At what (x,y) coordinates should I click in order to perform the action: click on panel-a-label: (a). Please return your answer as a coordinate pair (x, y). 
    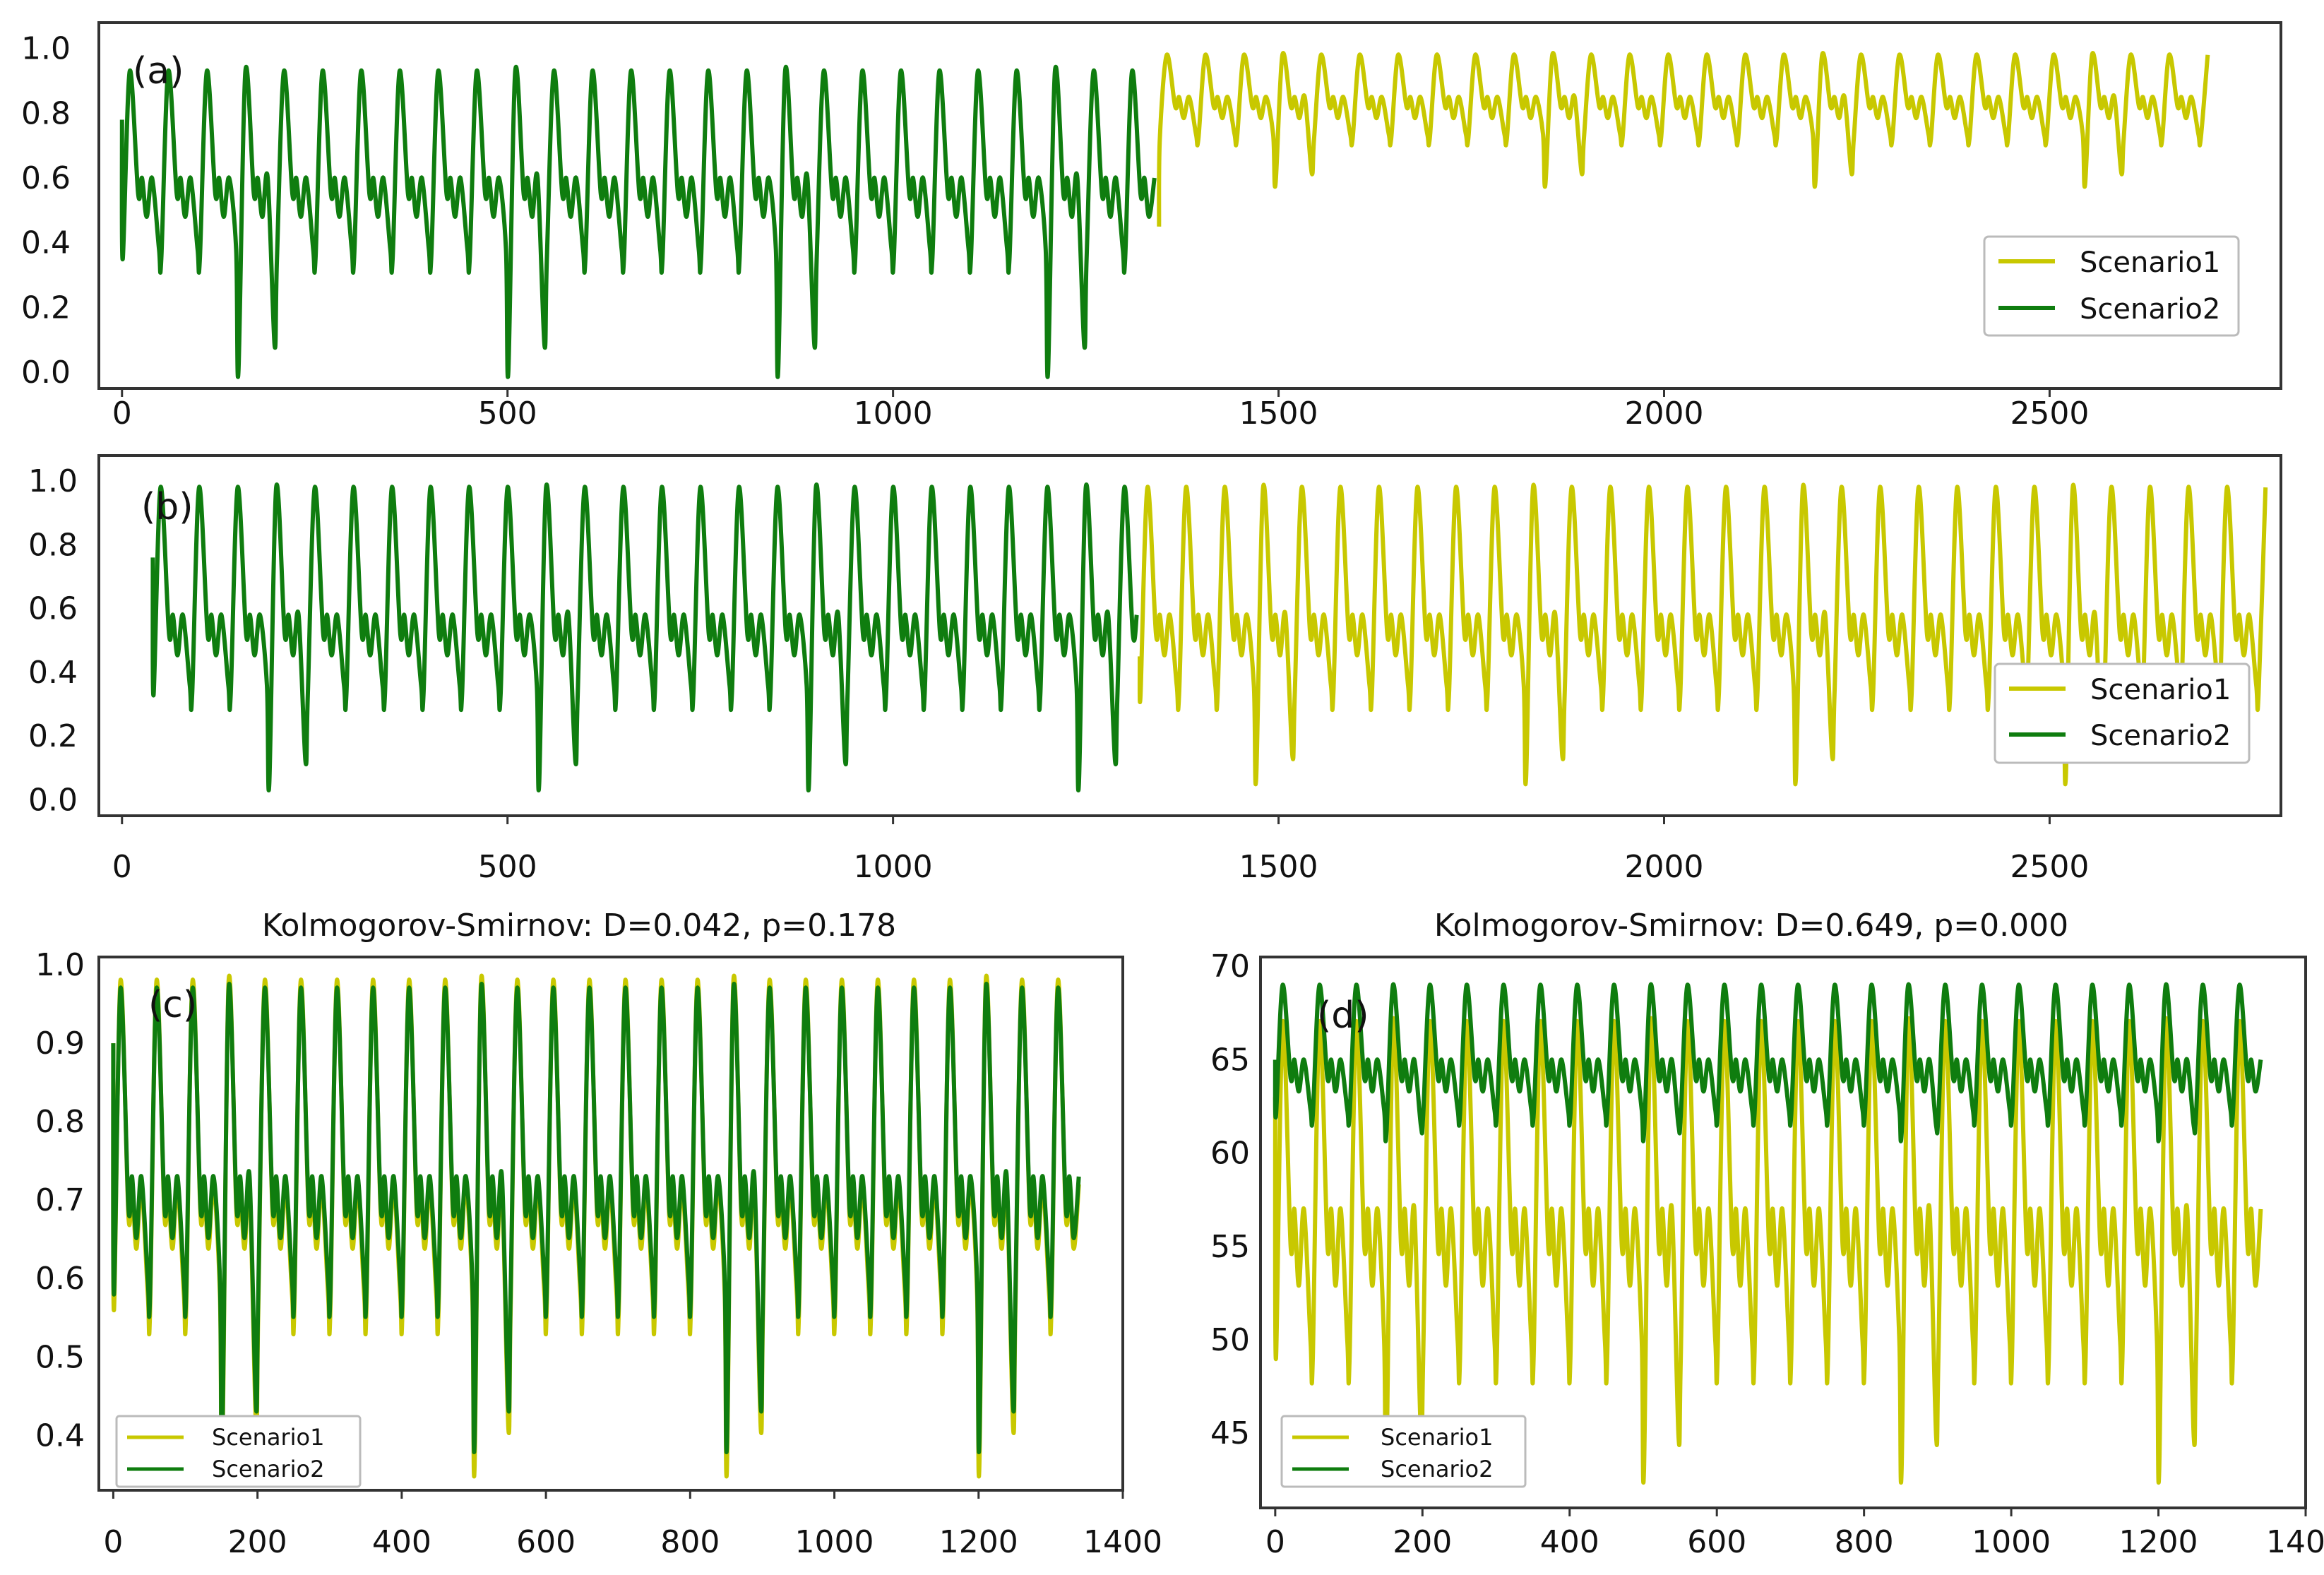
    Looking at the image, I should click on (158, 72).